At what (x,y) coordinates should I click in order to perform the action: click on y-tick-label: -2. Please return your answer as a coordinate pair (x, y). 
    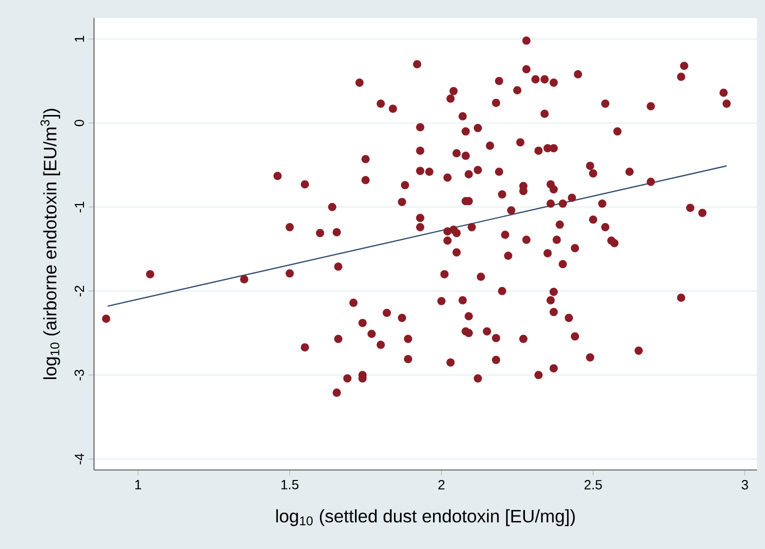
    Looking at the image, I should click on (79, 291).